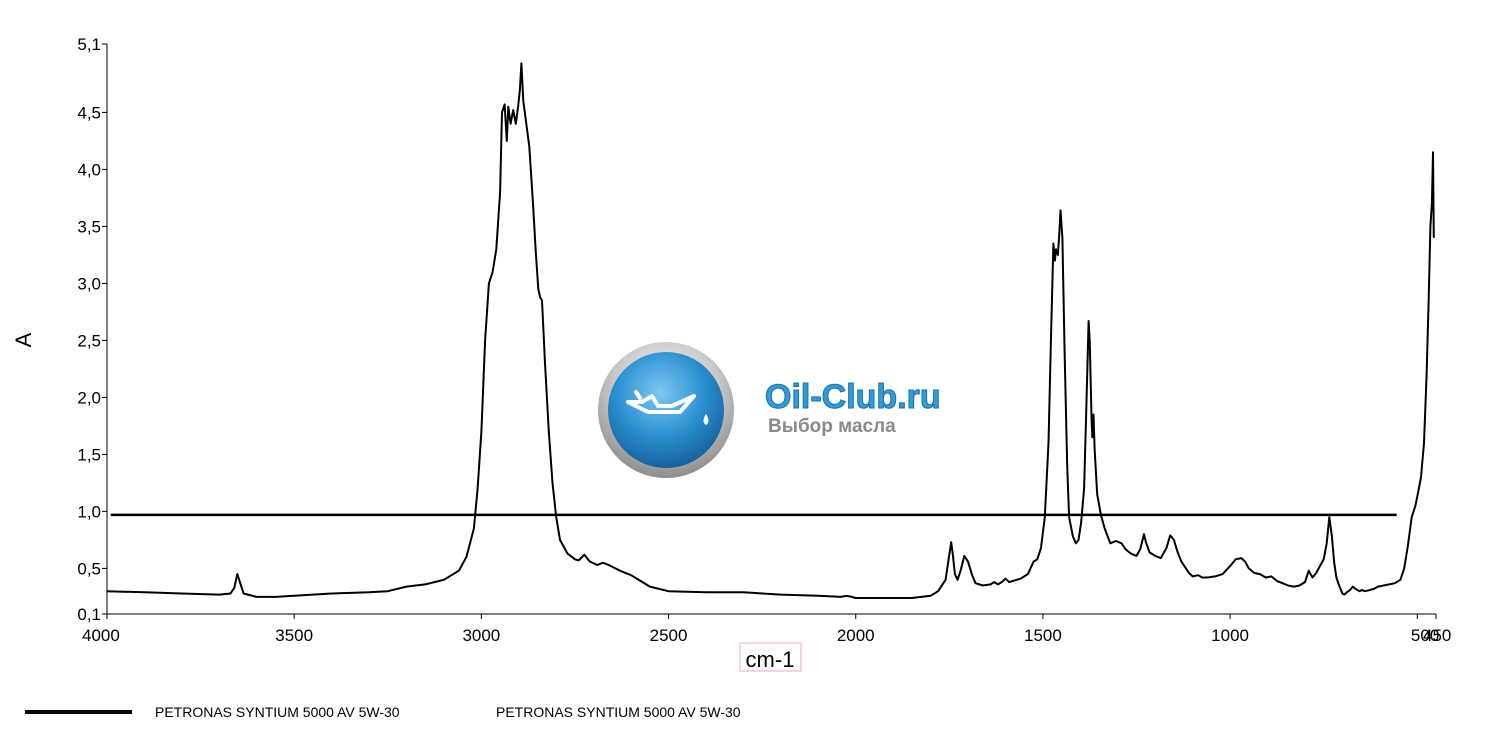 The width and height of the screenshot is (1500, 739). Describe the element at coordinates (481, 635) in the screenshot. I see `x-tick-label: 3000` at that location.